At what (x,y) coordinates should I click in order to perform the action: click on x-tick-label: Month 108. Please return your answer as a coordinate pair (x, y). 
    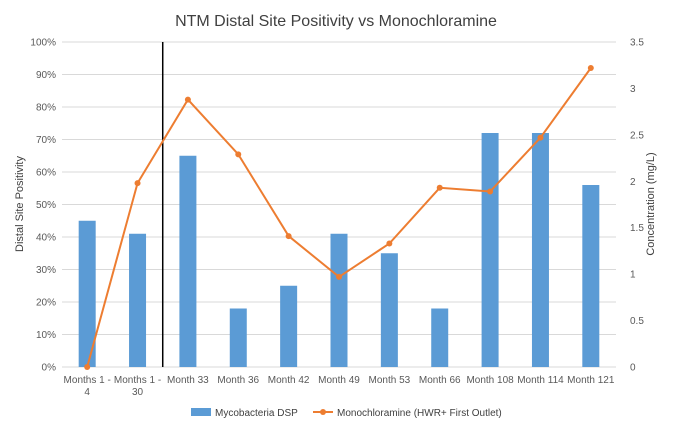
    Looking at the image, I should click on (490, 380).